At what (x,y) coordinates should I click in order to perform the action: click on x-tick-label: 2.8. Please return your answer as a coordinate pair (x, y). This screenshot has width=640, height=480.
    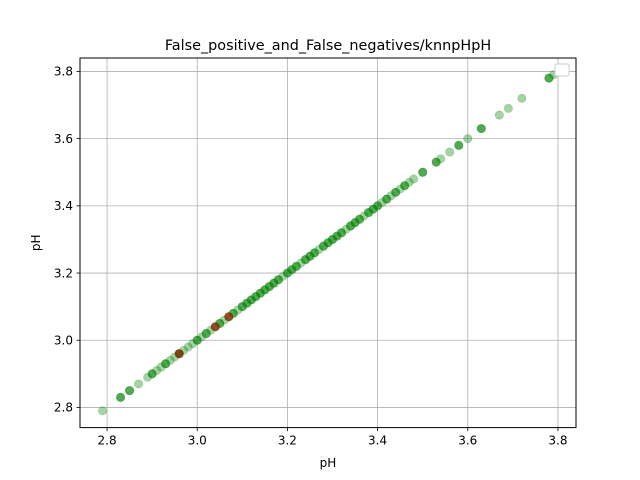
    Looking at the image, I should click on (107, 441).